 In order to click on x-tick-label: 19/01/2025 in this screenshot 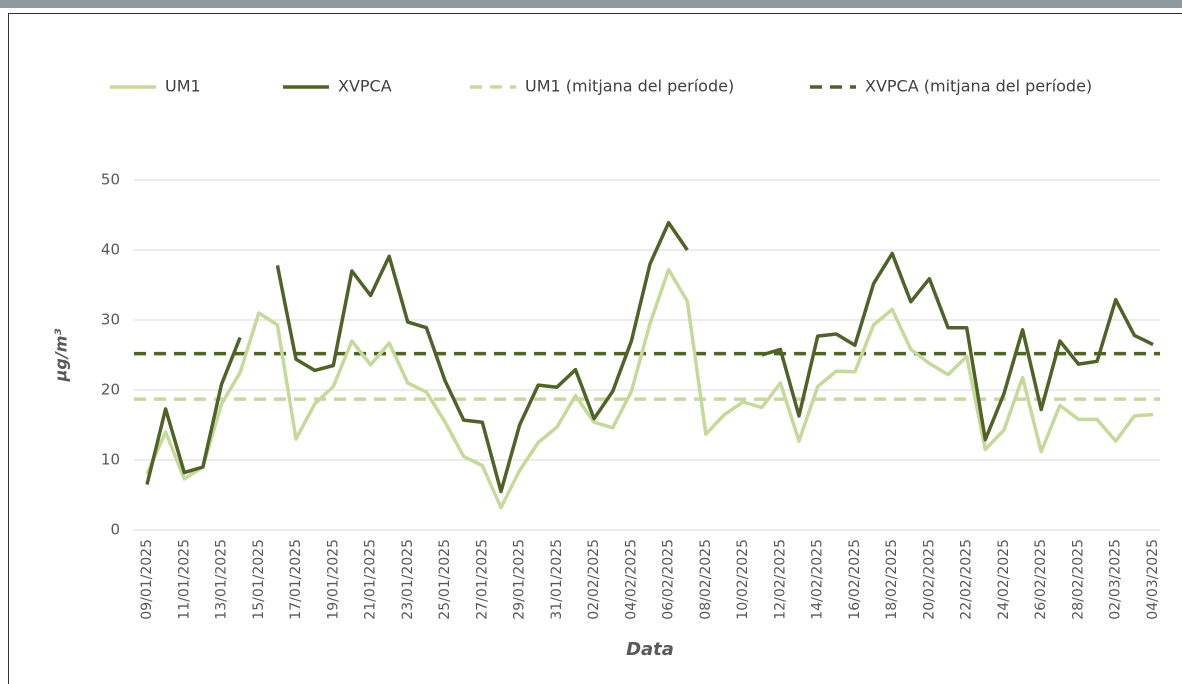, I will do `click(333, 579)`.